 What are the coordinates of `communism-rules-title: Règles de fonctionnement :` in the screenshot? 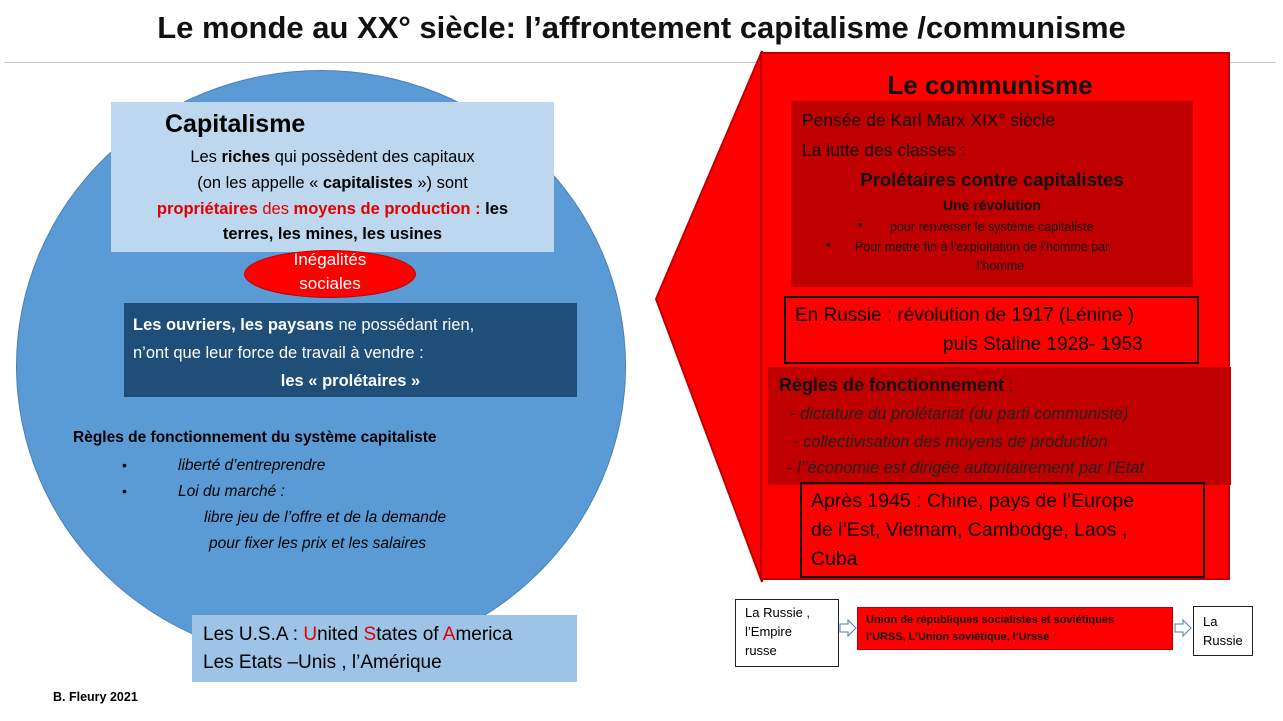 It's located at (896, 385).